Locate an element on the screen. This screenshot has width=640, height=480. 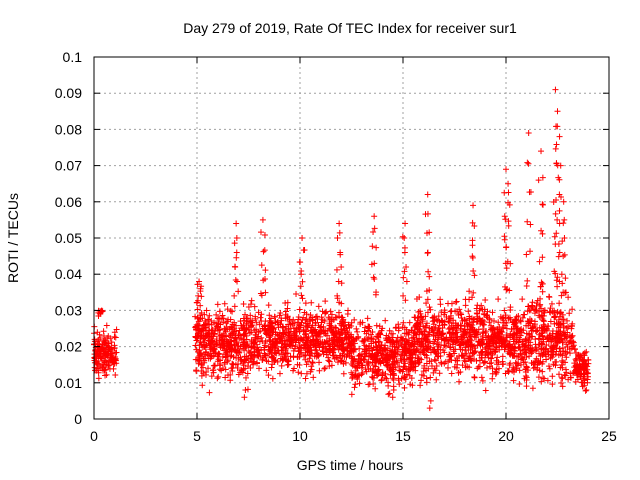
y-tick-label: 0.02 is located at coordinates (68, 347).